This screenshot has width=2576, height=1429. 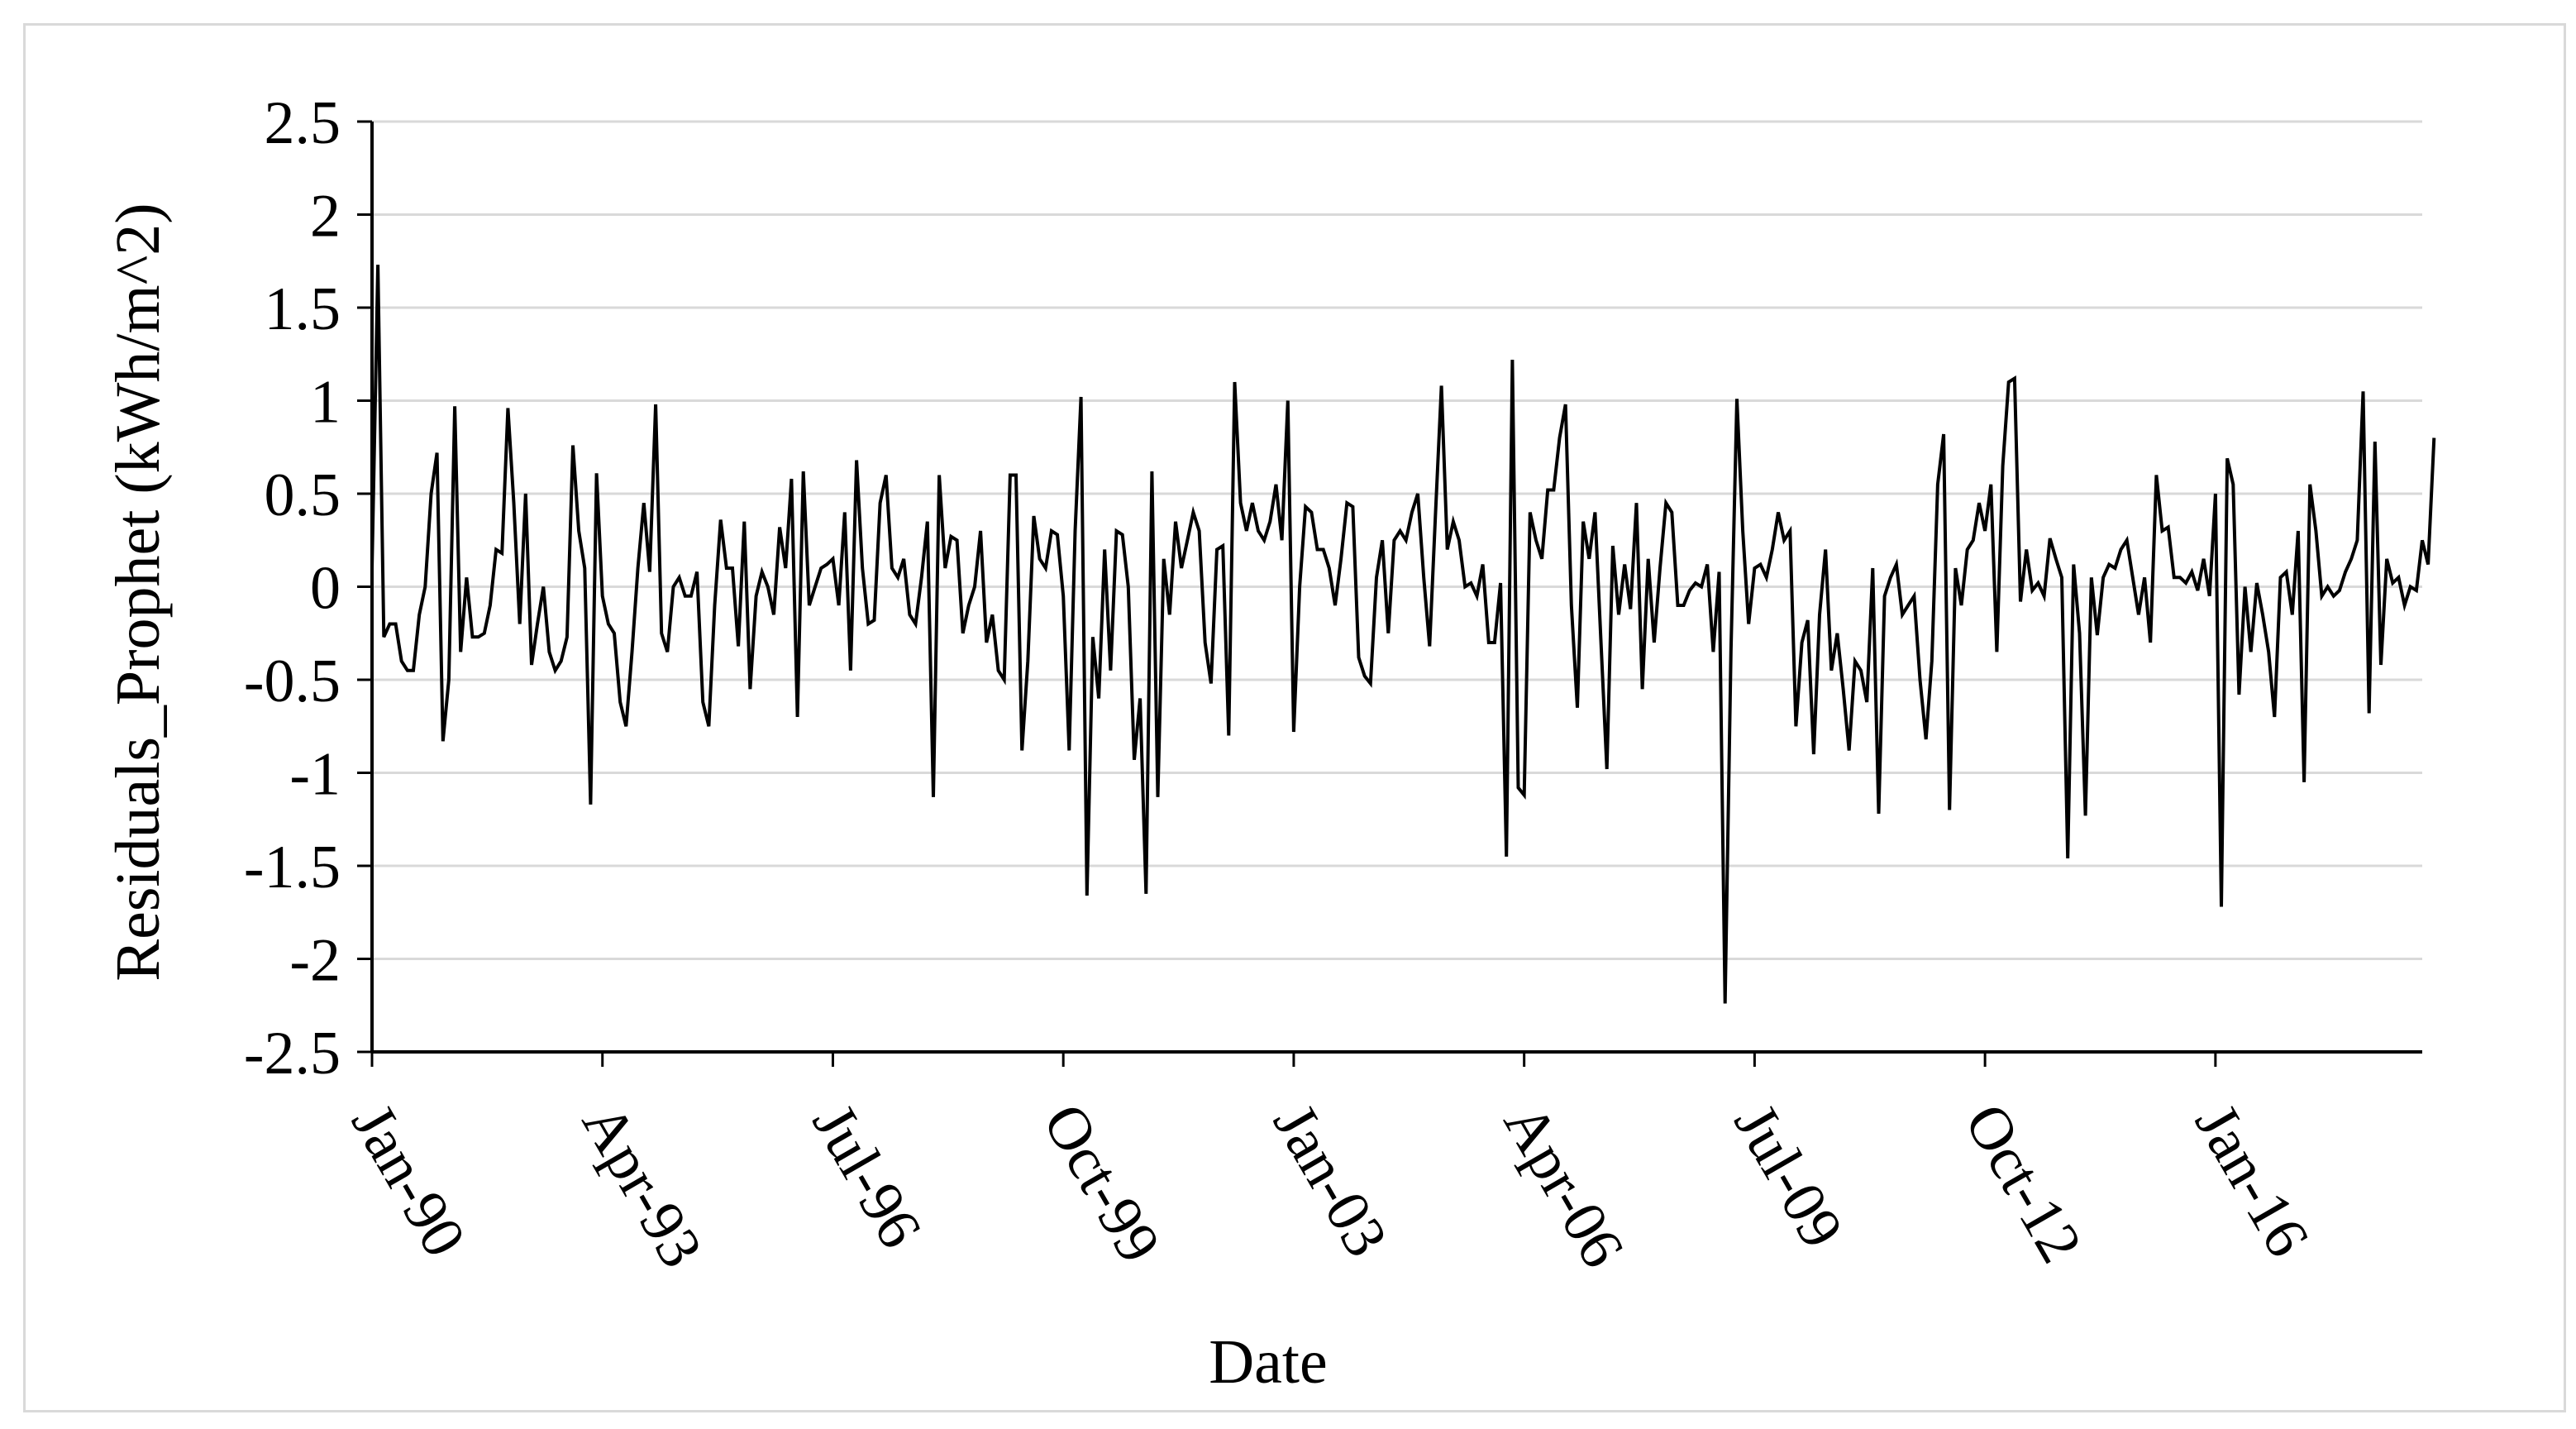 I want to click on y-tick-label: 0, so click(x=325, y=589).